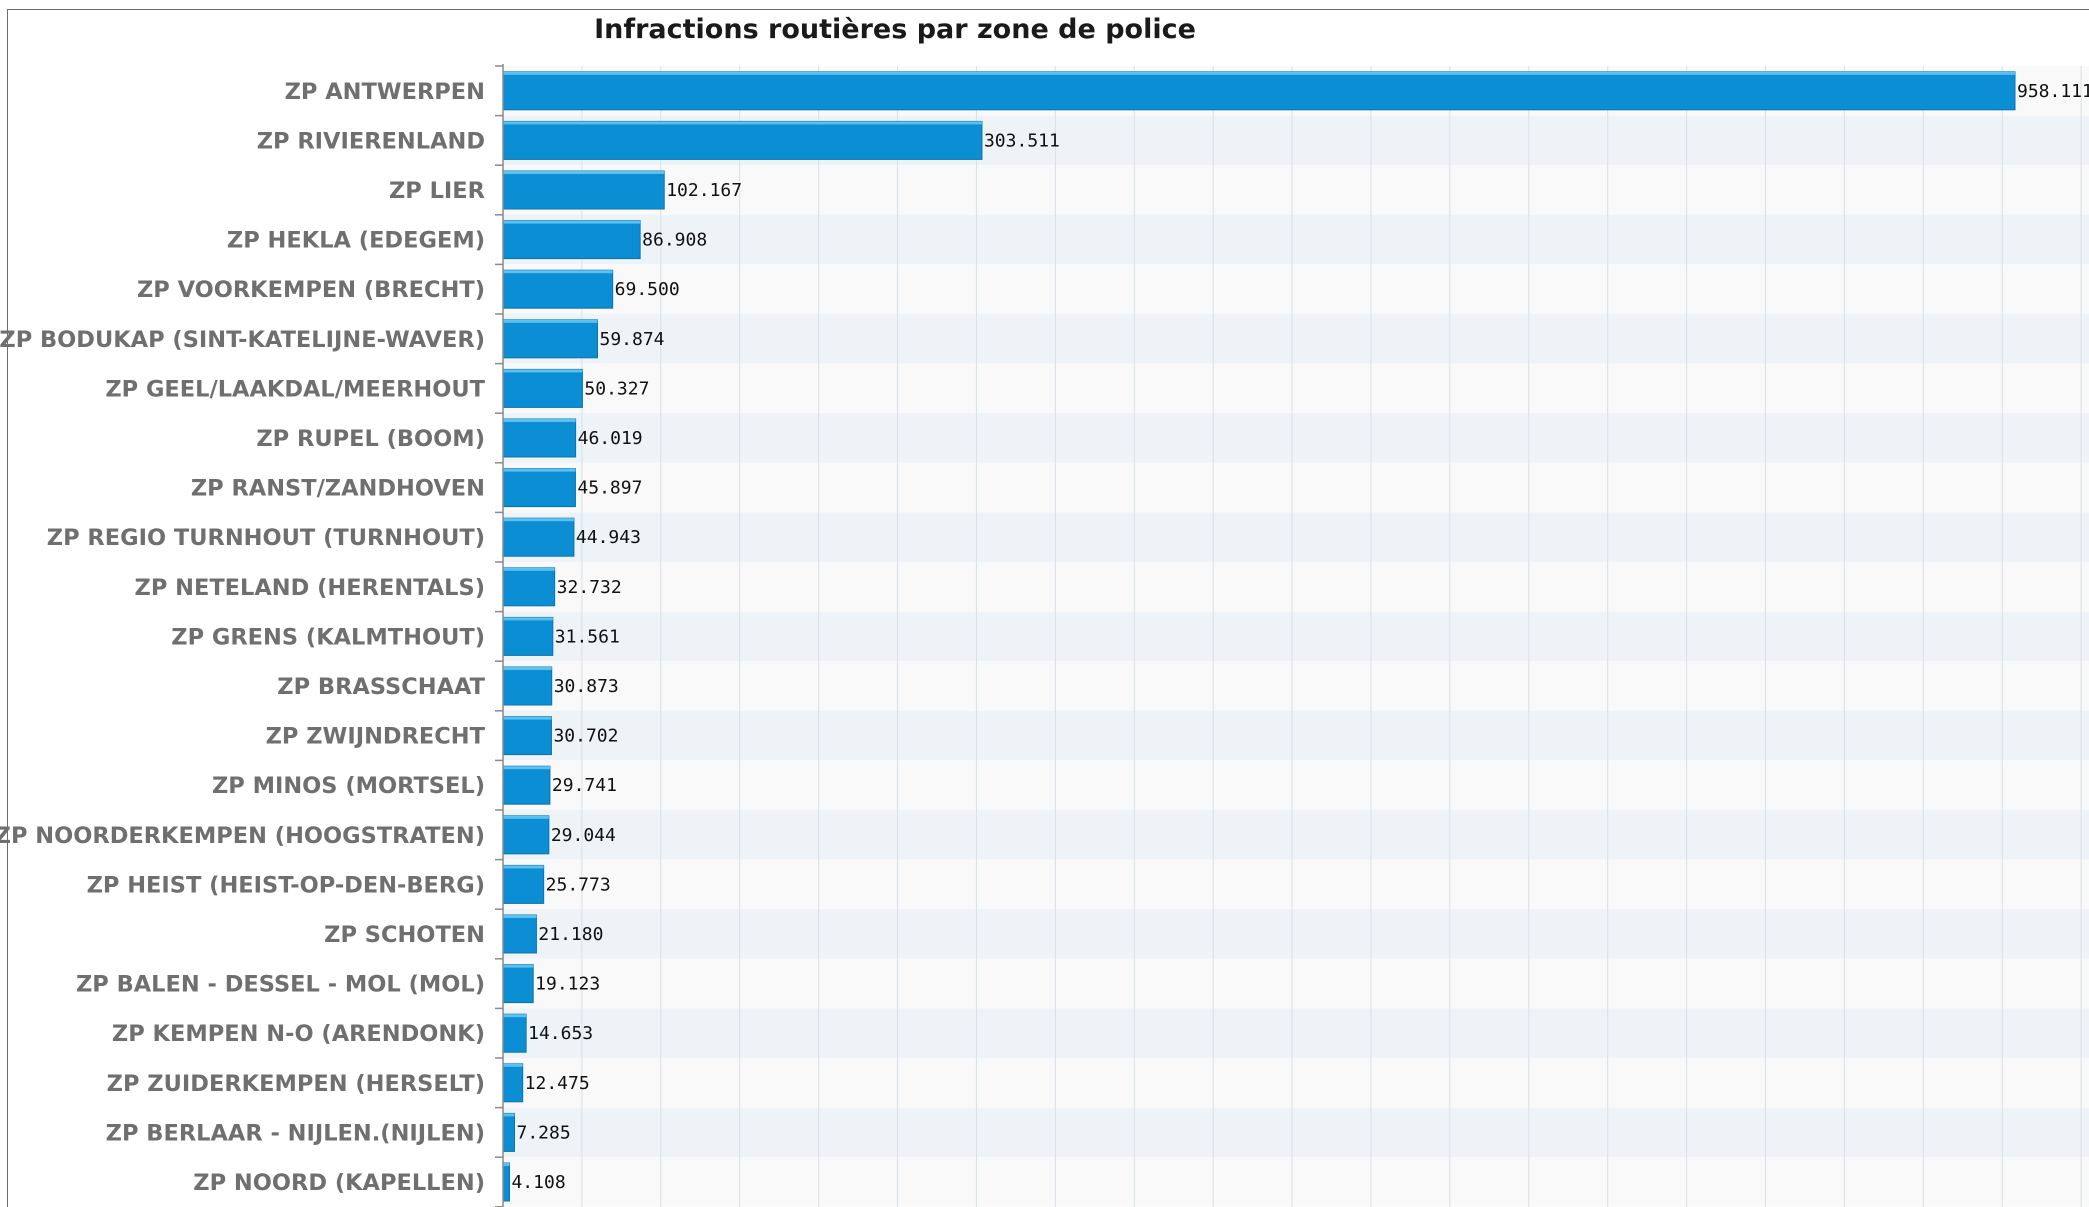  I want to click on category-label: ZP GRENS (KALMTHOUT), so click(328, 637).